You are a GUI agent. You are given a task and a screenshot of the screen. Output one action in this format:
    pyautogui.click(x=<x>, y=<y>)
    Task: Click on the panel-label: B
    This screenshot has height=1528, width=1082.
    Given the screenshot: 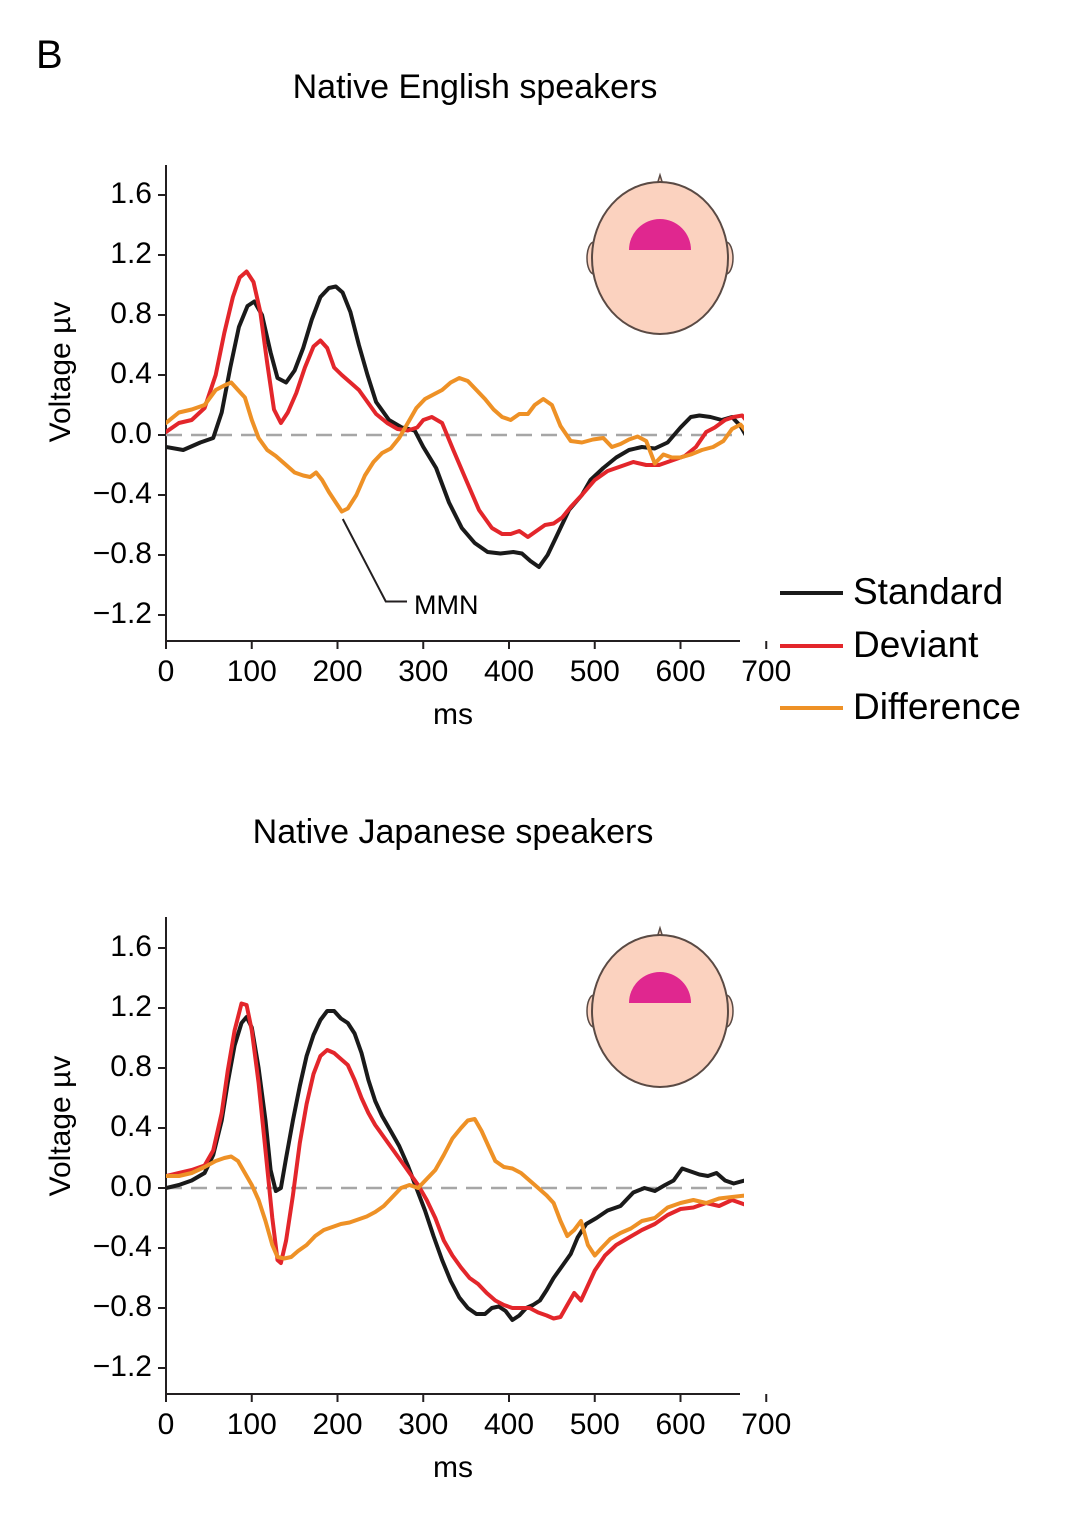 What is the action you would take?
    pyautogui.click(x=49, y=55)
    